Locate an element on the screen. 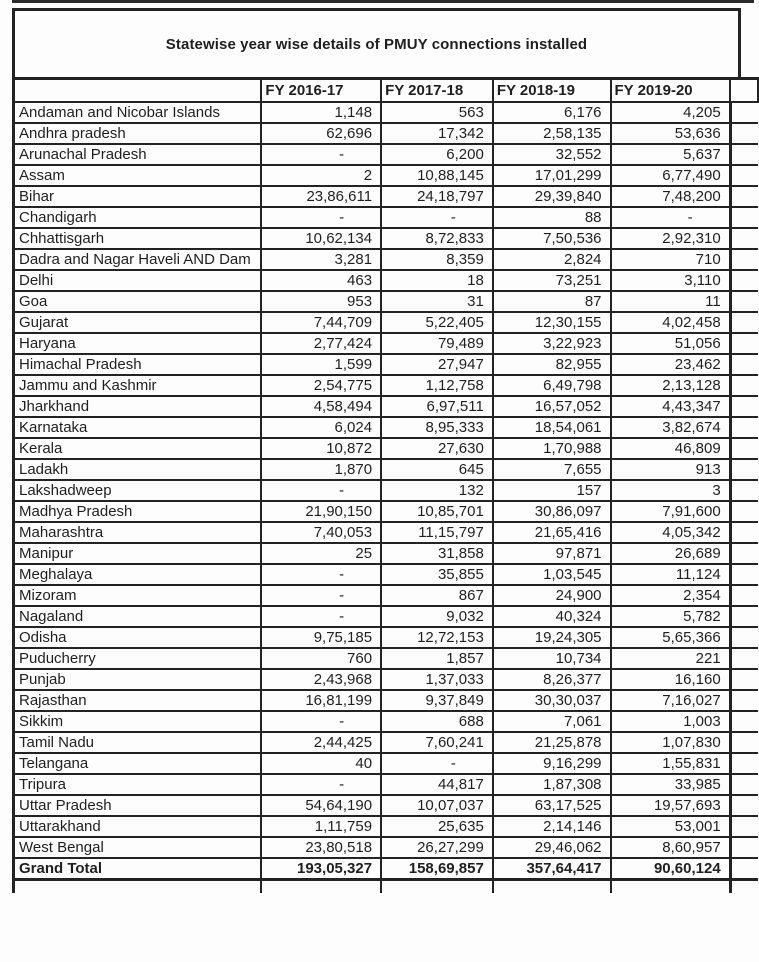  state-name-cell: Gujarat is located at coordinates (137, 322).